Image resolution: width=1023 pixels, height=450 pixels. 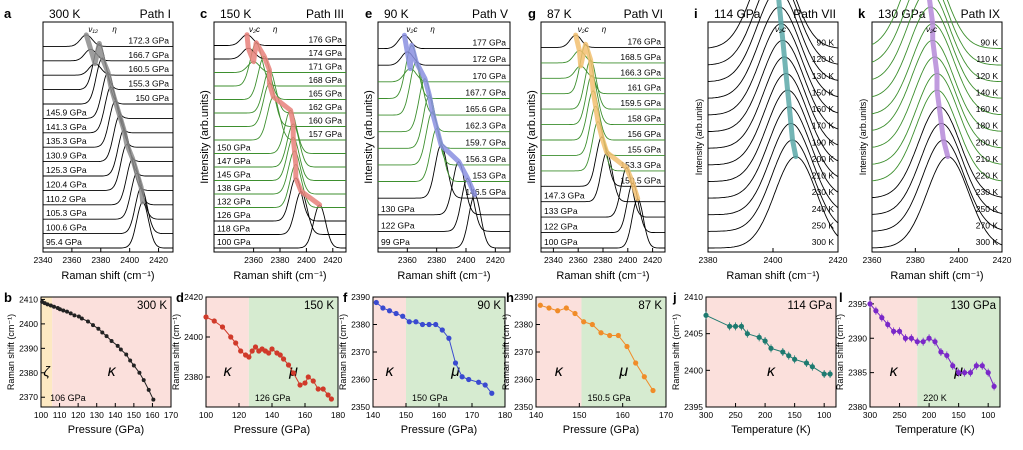 I want to click on panel-k-frame, so click(x=937, y=137).